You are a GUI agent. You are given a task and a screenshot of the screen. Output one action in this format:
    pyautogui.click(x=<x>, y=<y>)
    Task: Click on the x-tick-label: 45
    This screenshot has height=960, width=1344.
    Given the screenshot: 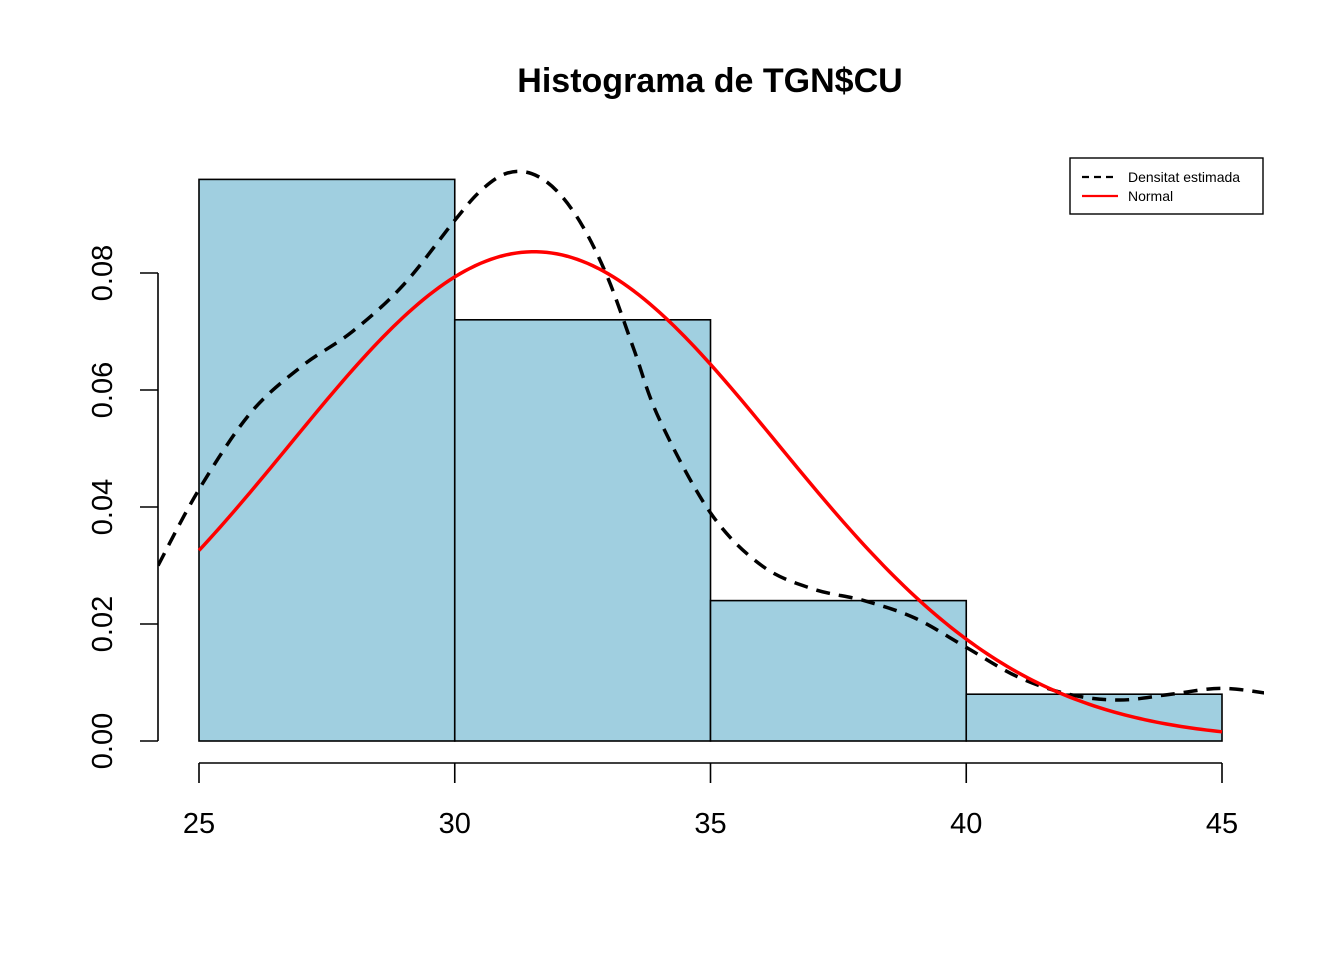 What is the action you would take?
    pyautogui.click(x=1222, y=824)
    